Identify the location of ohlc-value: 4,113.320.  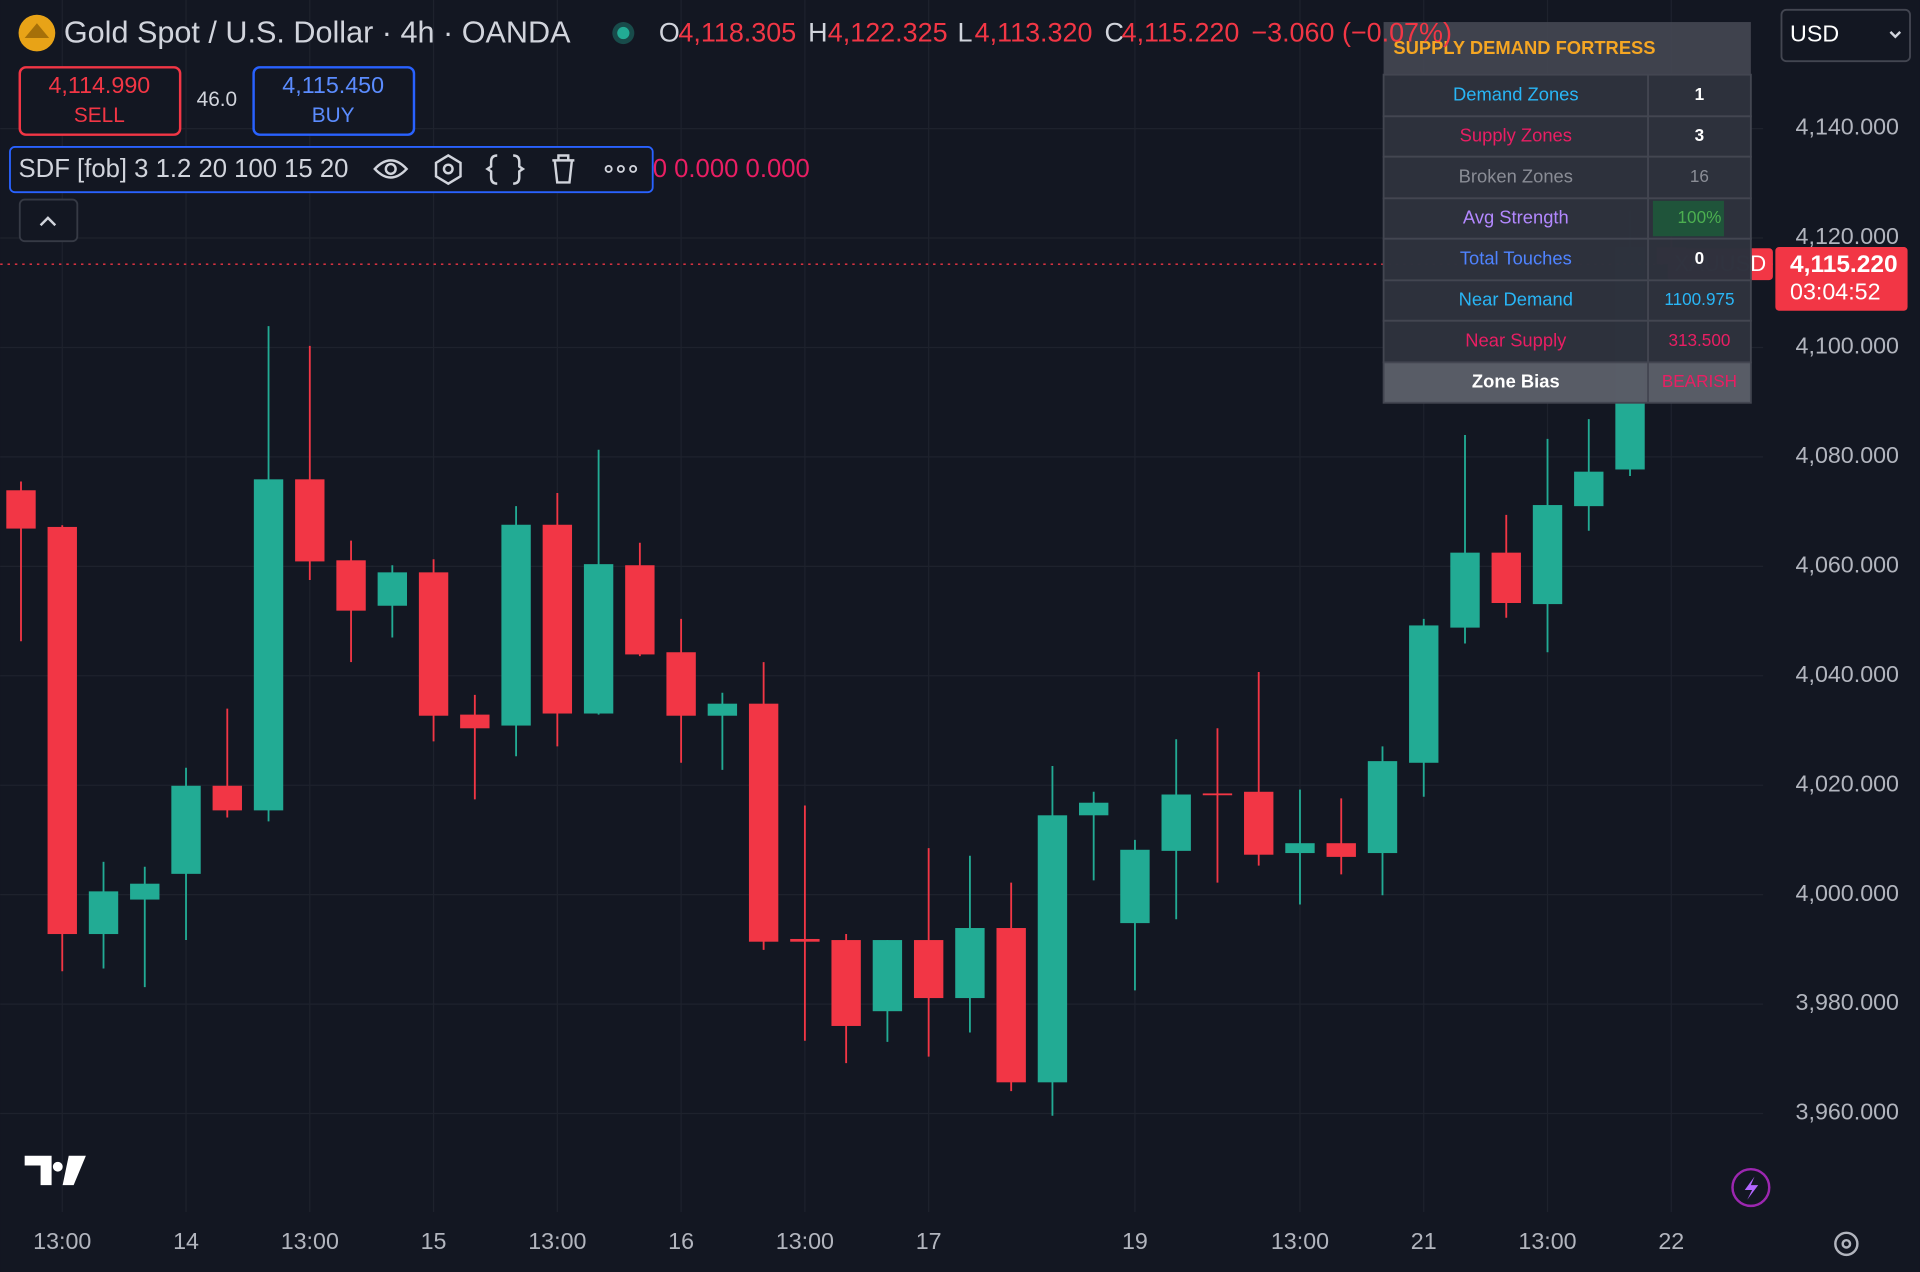
(1034, 32).